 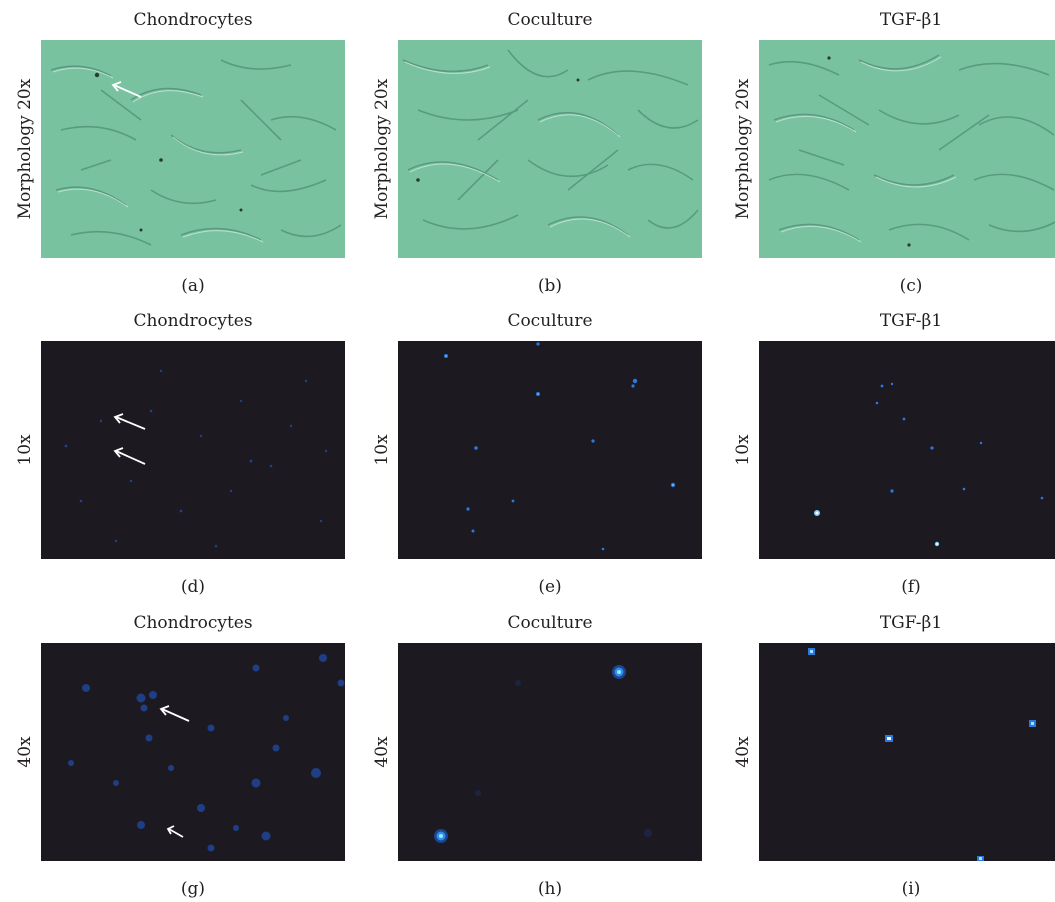 What do you see at coordinates (193, 321) in the screenshot?
I see `column-title-d: Chondrocytes` at bounding box center [193, 321].